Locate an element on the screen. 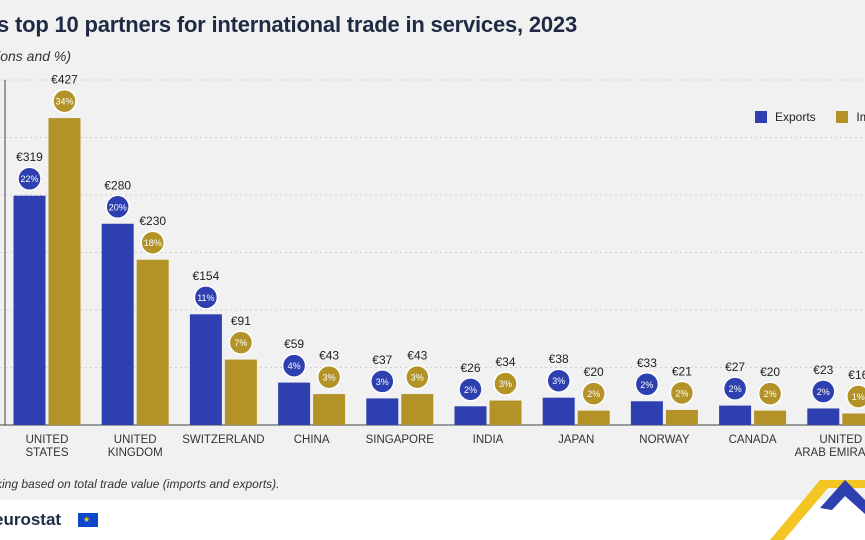 Image resolution: width=865 pixels, height=540 pixels. share-label-imports: 18% is located at coordinates (153, 243).